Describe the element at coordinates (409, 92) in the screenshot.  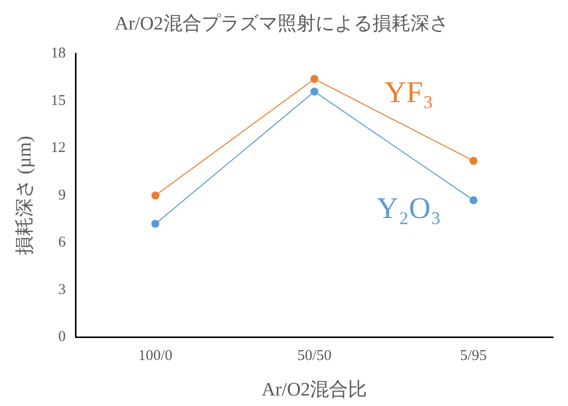
I see `series-label: YF₃` at that location.